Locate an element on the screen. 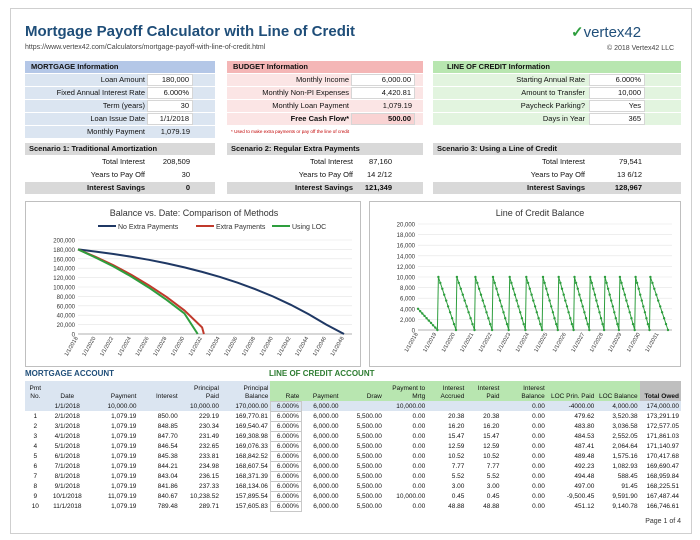 This screenshot has width=700, height=540. y-tick-label: 160,000 is located at coordinates (64, 260).